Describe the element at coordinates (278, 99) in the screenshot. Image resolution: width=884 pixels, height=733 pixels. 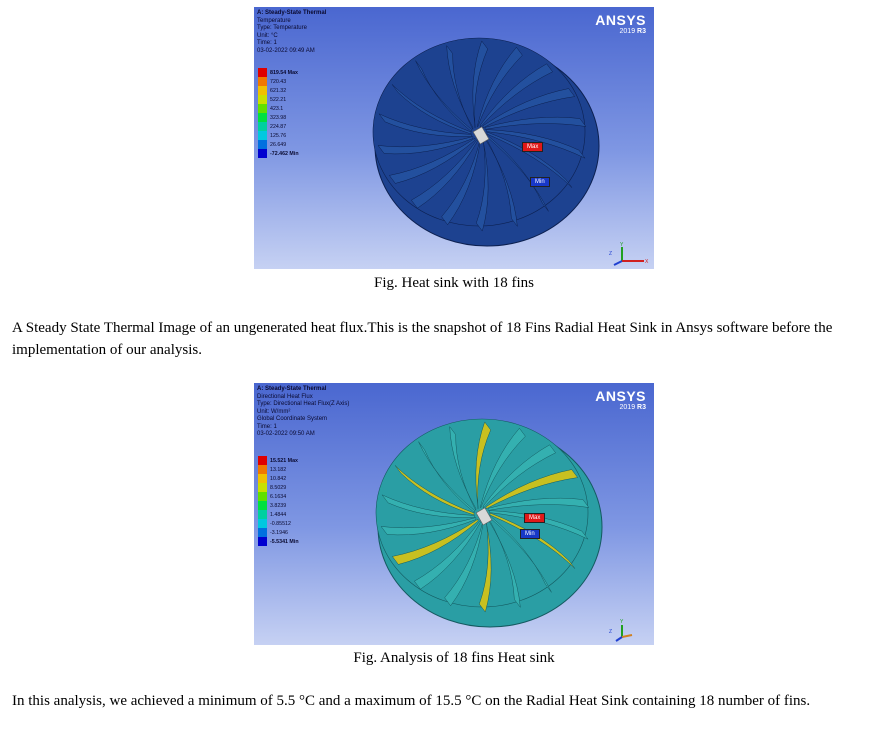
I see `legend-value: 522.21` at that location.